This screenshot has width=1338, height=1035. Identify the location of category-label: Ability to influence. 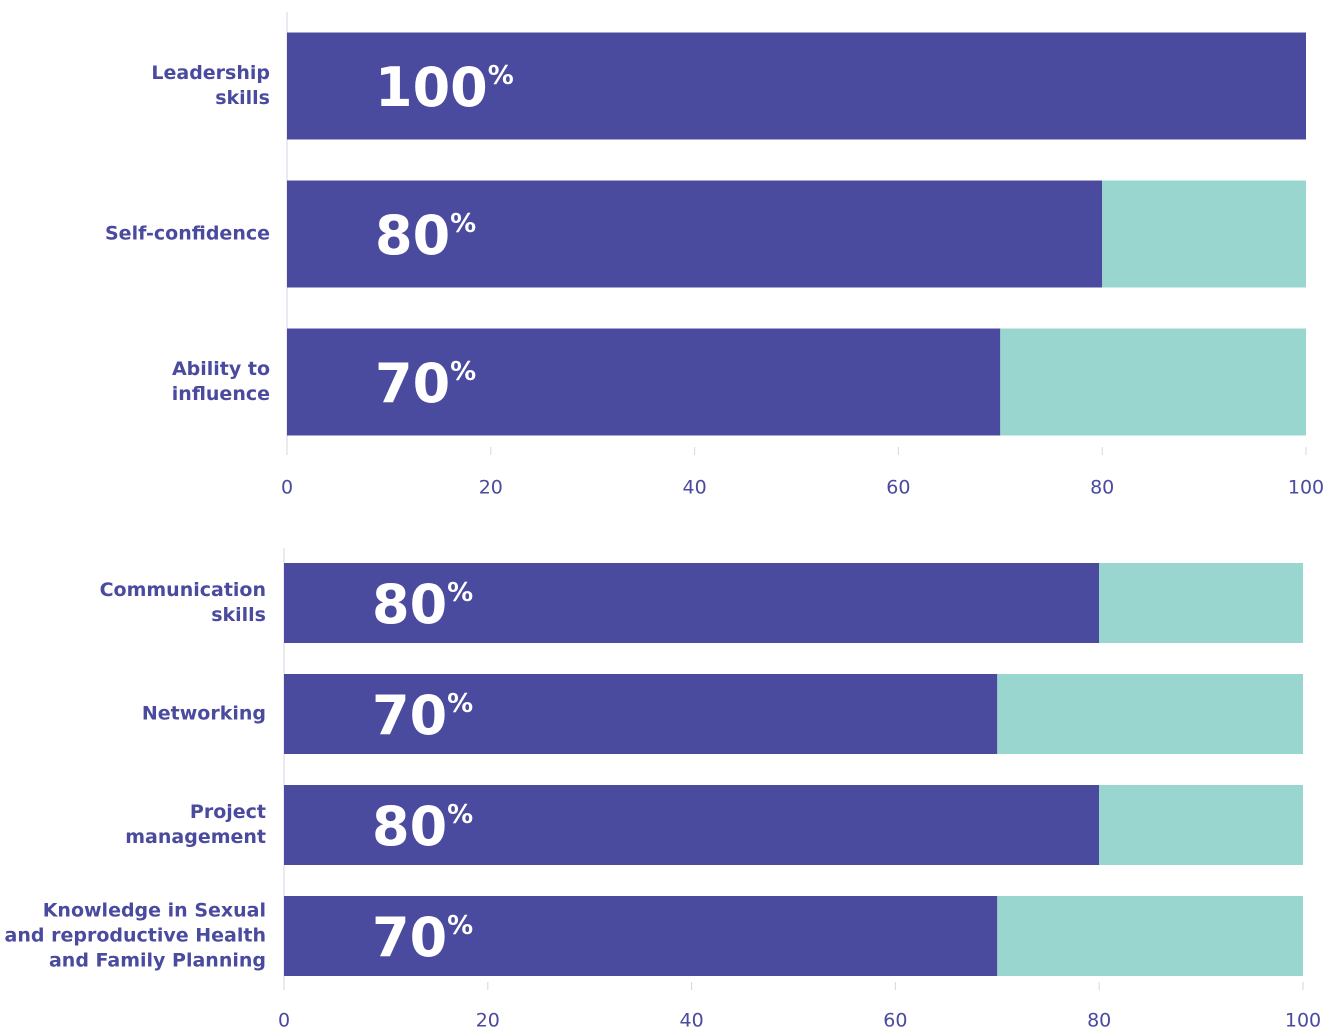
(220, 381).